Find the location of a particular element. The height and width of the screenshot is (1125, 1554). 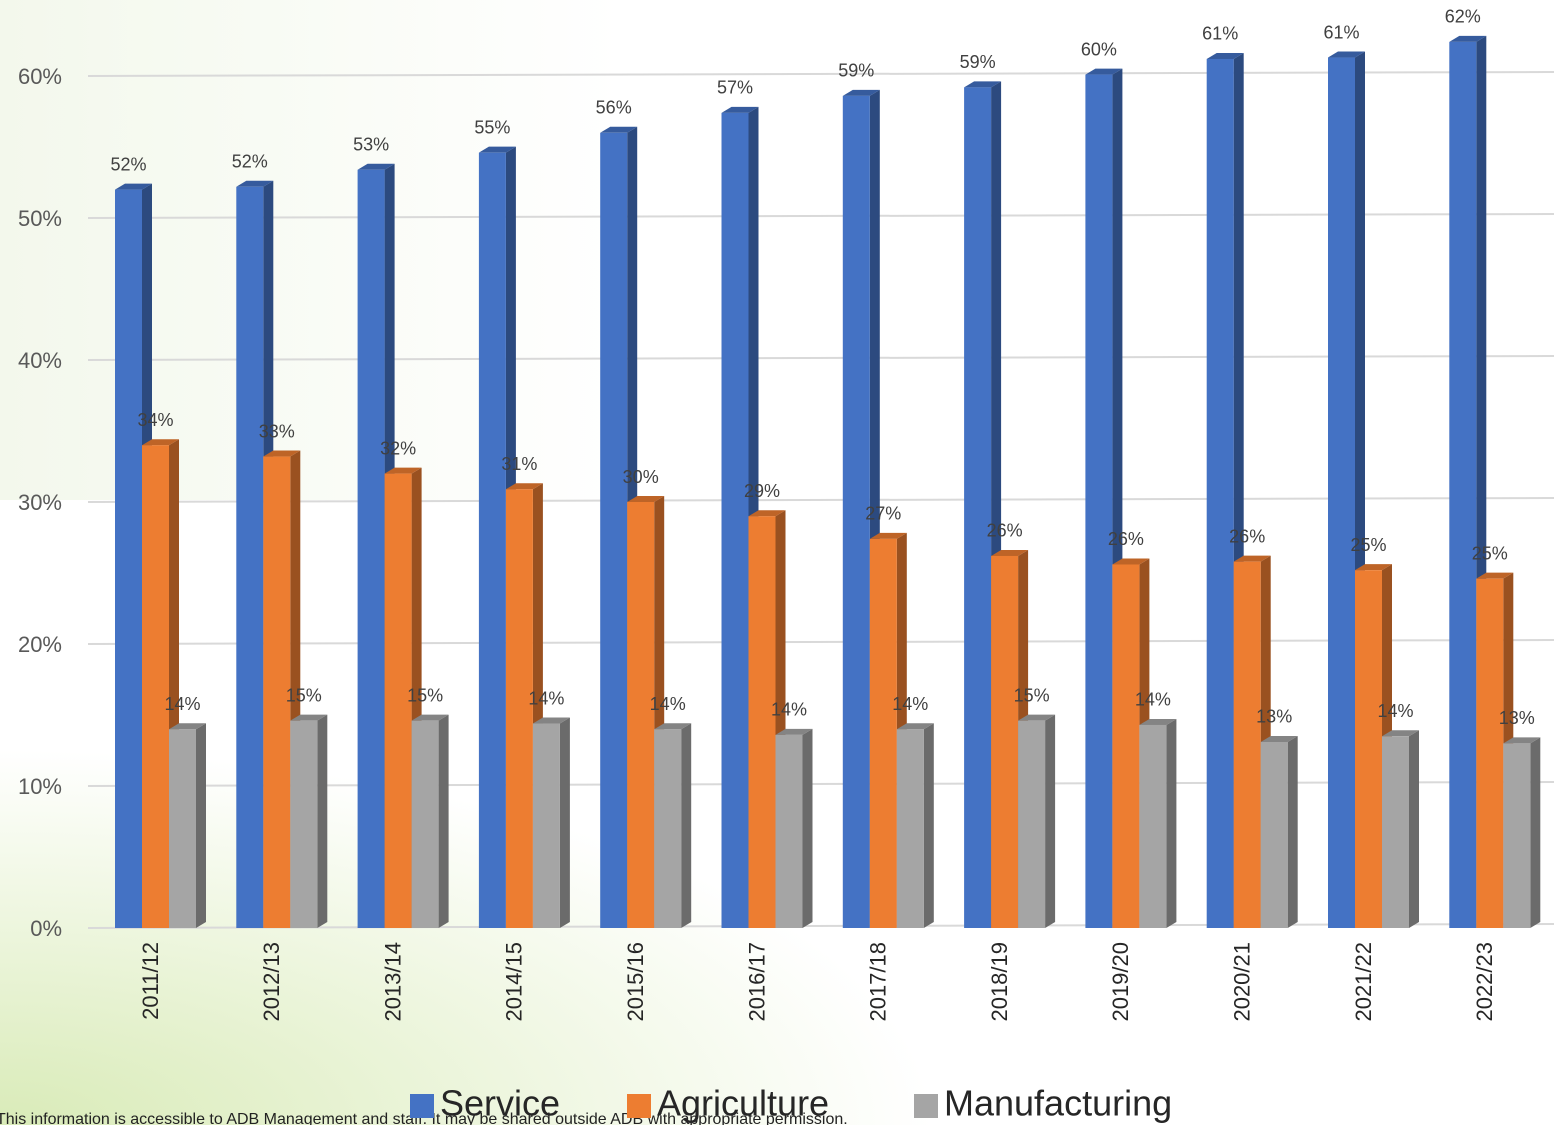

y-tick-label: 40% is located at coordinates (40, 360).